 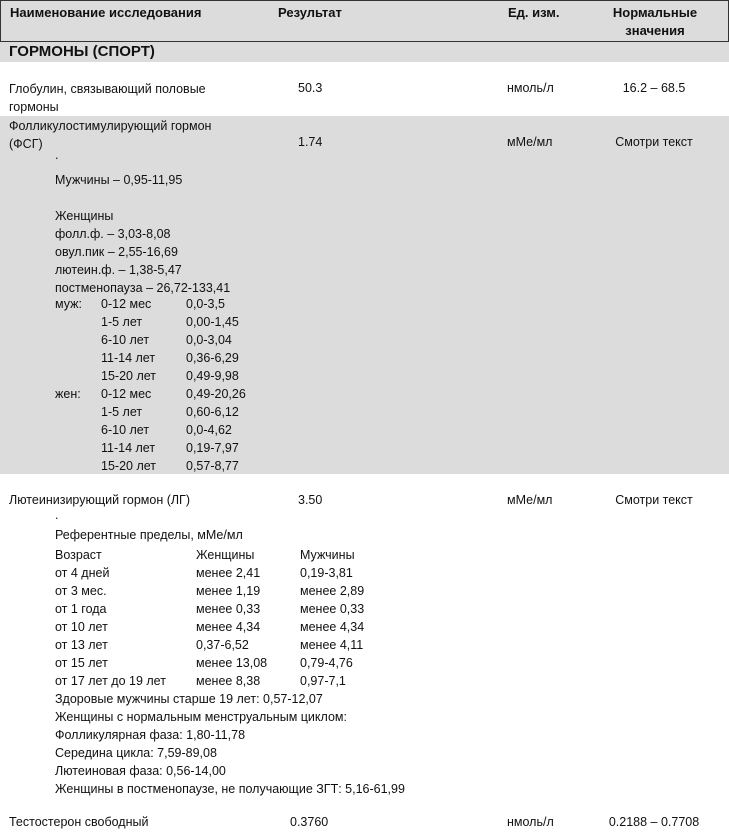 What do you see at coordinates (68, 394) in the screenshot?
I see `ref-cell: жен:` at bounding box center [68, 394].